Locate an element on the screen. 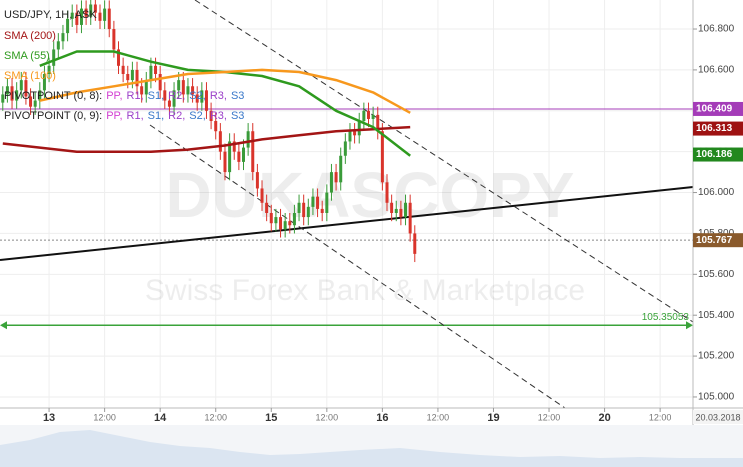 This screenshot has height=467, width=743. target-arrow-left is located at coordinates (3, 325).